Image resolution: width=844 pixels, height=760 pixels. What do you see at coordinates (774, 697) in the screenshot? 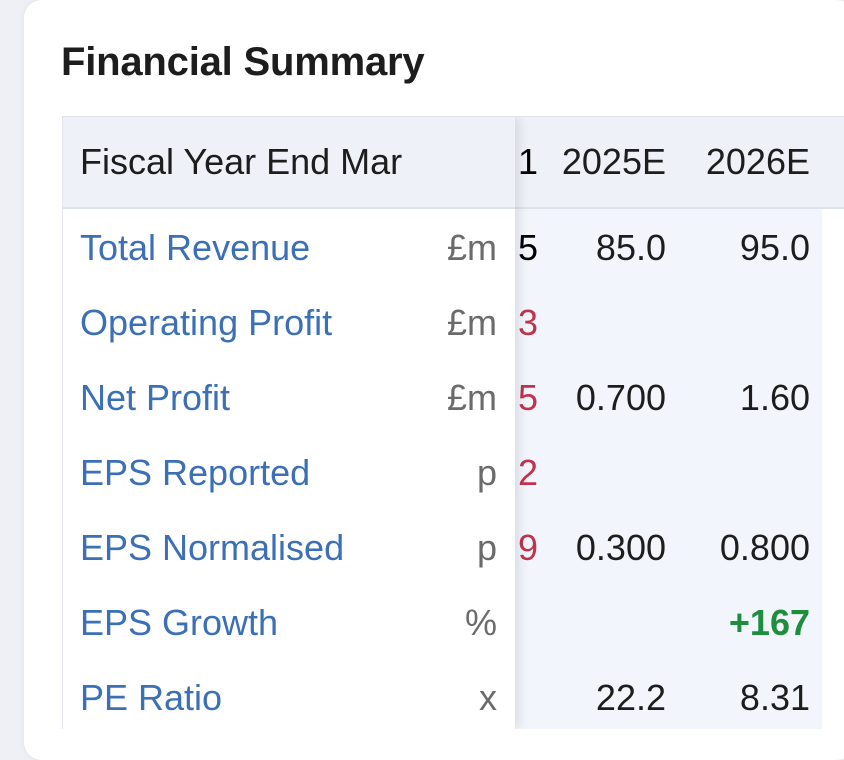
I see `table-cell: 8.31` at bounding box center [774, 697].